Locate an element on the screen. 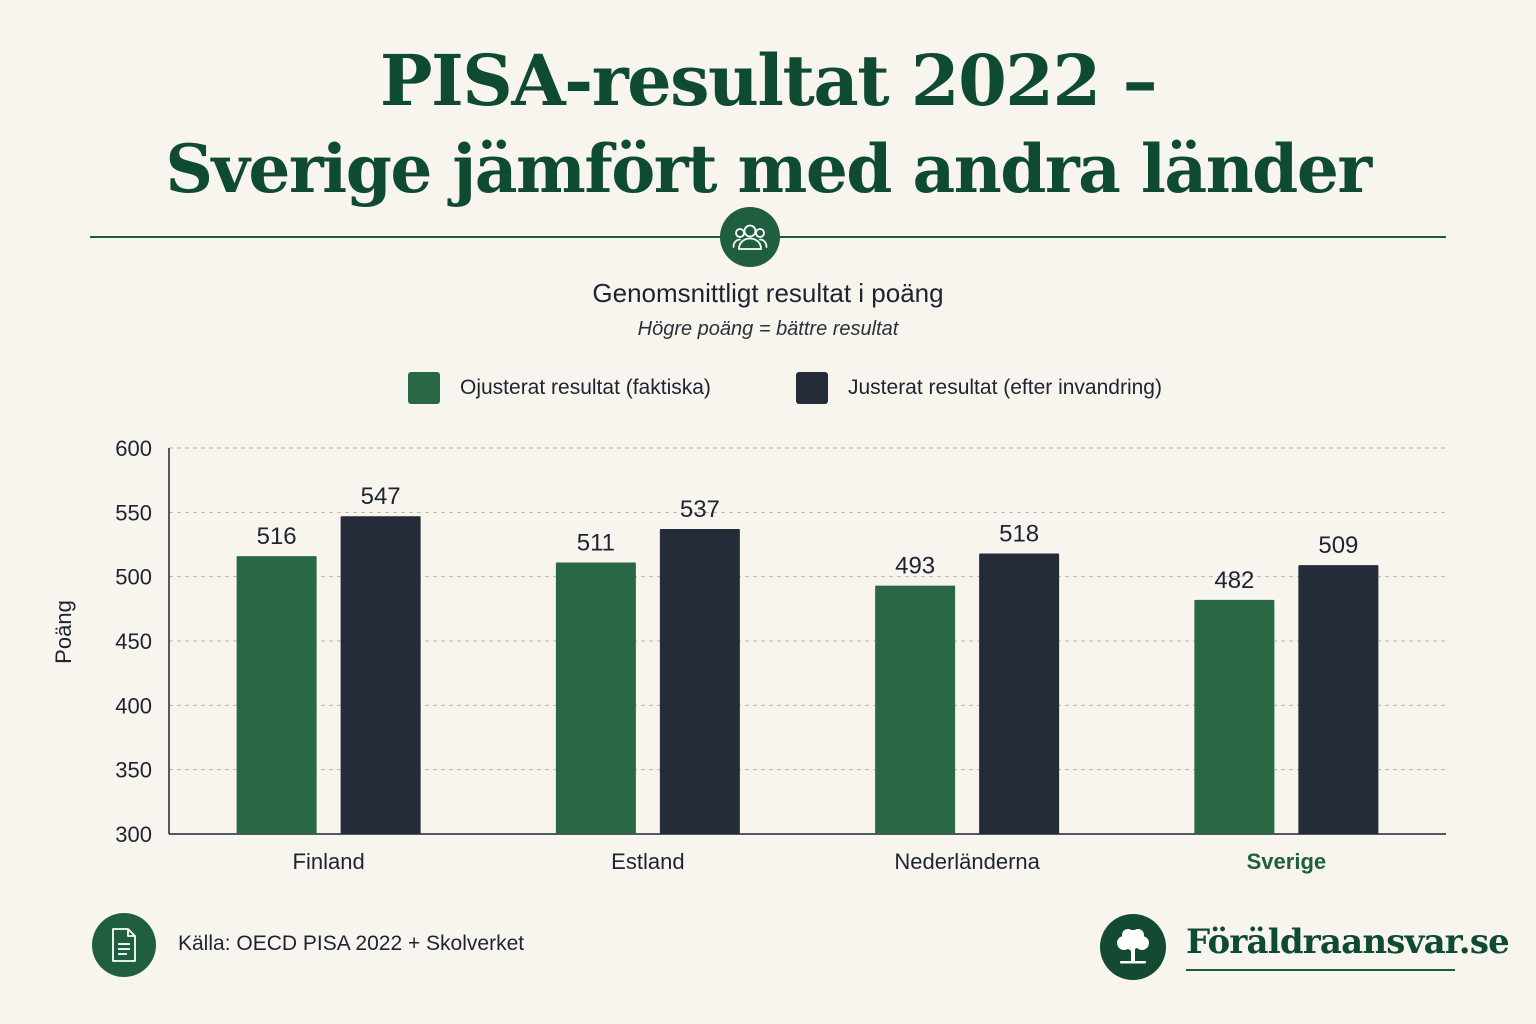  brand-link: Föräldraansvar.se is located at coordinates (1348, 942).